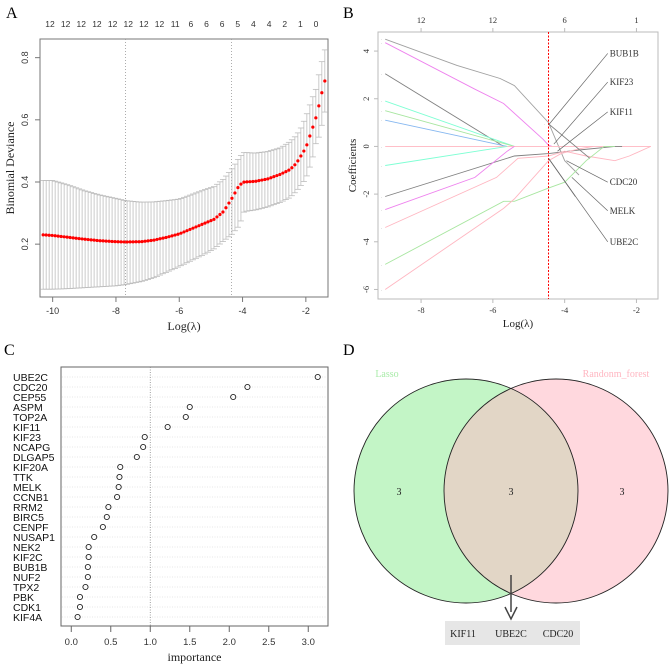 The height and width of the screenshot is (665, 669). What do you see at coordinates (27, 548) in the screenshot?
I see `category-label-nek2: NEK2` at bounding box center [27, 548].